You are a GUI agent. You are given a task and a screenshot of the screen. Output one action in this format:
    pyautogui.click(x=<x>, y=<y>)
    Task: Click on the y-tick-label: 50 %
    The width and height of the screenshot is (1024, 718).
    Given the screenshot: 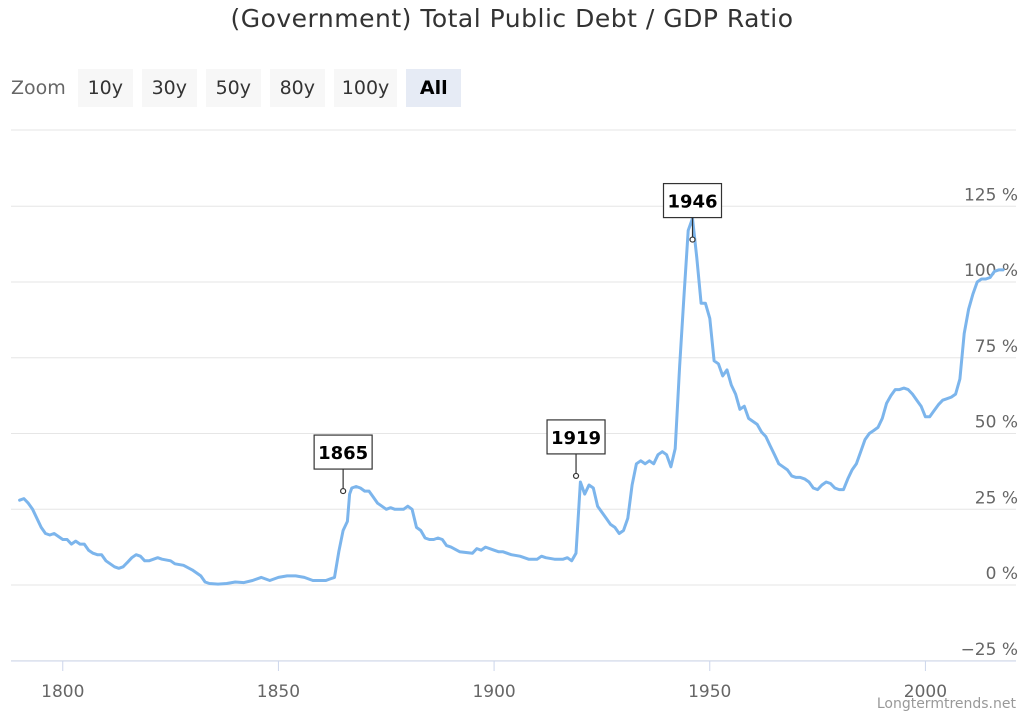 What is the action you would take?
    pyautogui.click(x=996, y=423)
    